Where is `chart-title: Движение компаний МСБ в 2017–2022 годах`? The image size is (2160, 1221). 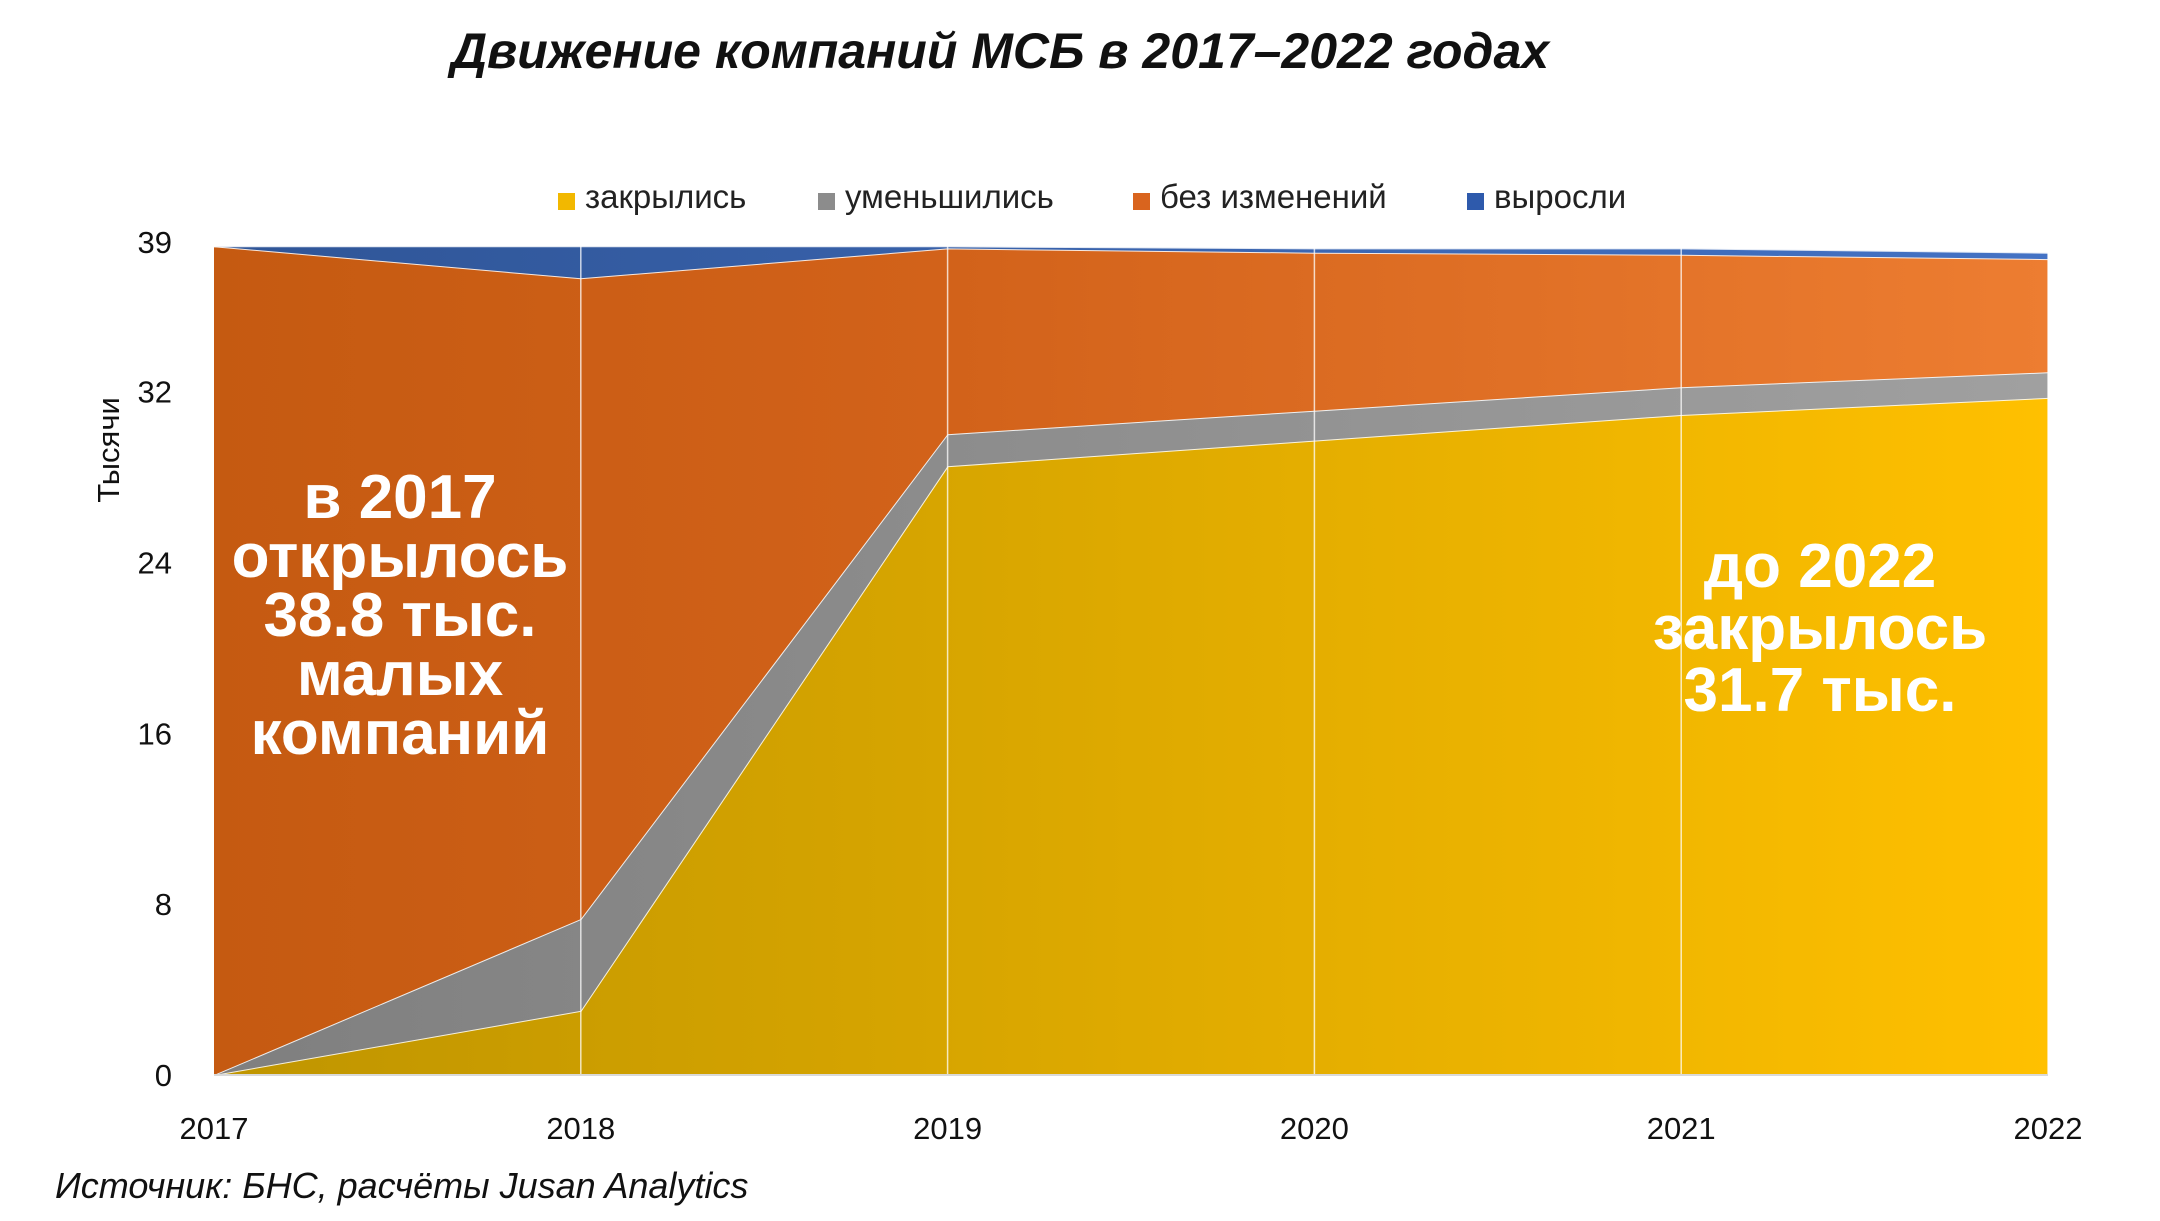
chart-title: Движение компаний МСБ в 2017–2022 годах is located at coordinates (999, 51).